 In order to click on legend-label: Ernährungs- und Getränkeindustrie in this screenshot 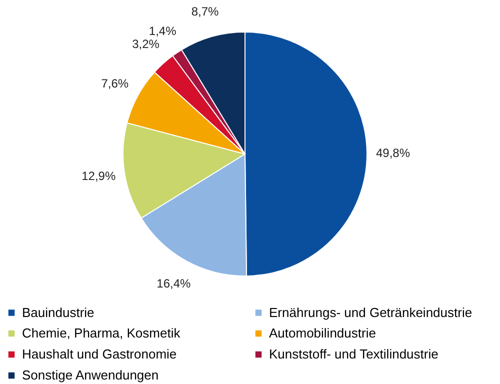, I will do `click(370, 312)`.